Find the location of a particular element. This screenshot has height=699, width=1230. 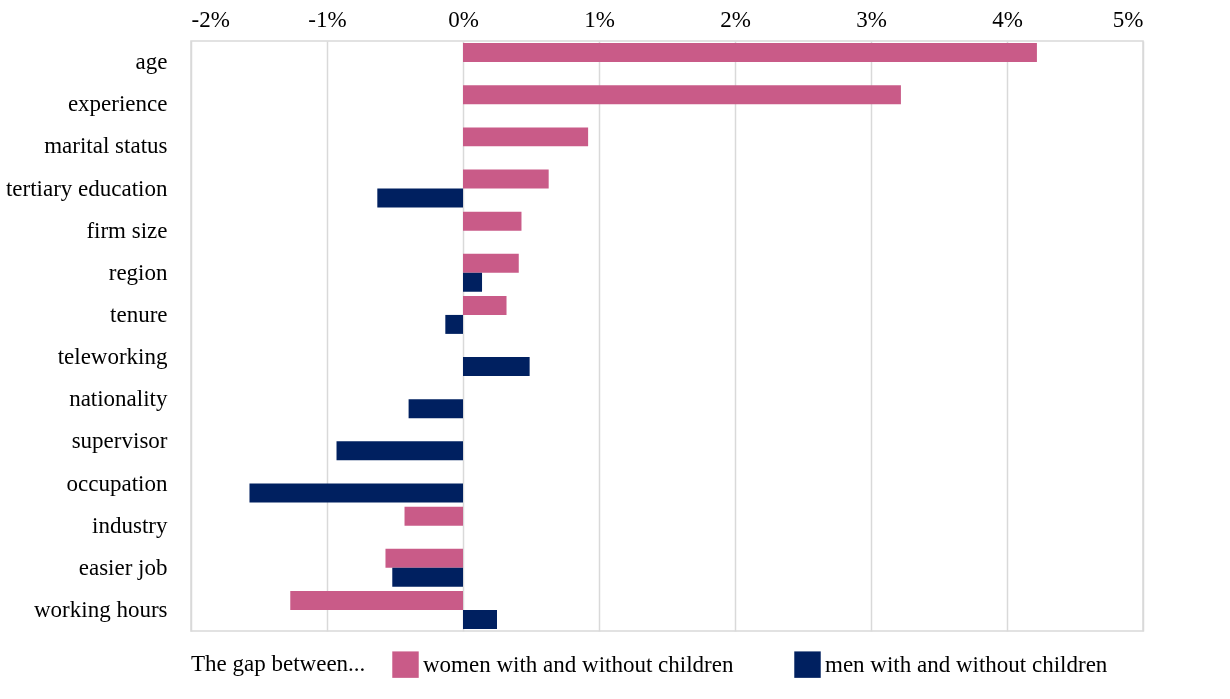

y-tick-label: nationality is located at coordinates (118, 399).